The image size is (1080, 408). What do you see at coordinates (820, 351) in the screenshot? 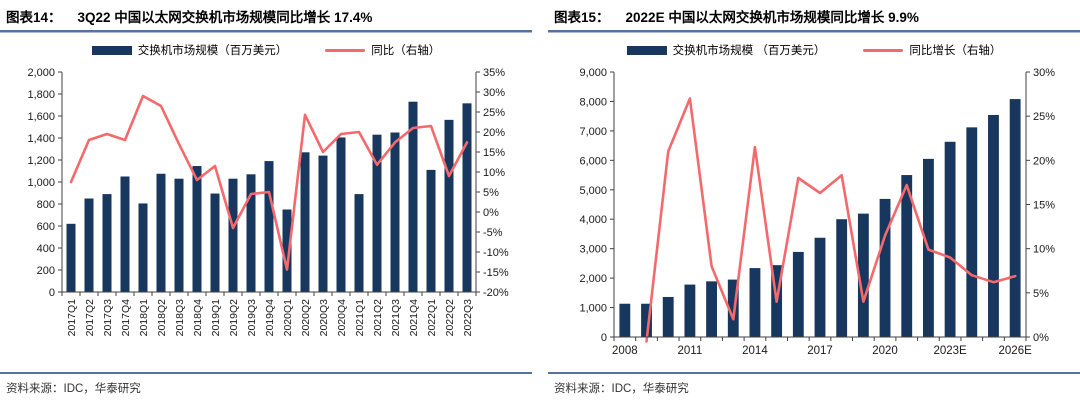
I see `svg-text: 2017` at bounding box center [820, 351].